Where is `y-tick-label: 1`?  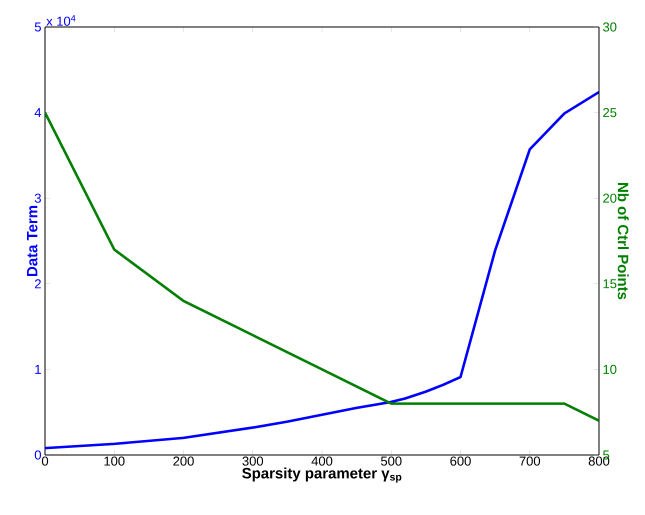 y-tick-label: 1 is located at coordinates (38, 369).